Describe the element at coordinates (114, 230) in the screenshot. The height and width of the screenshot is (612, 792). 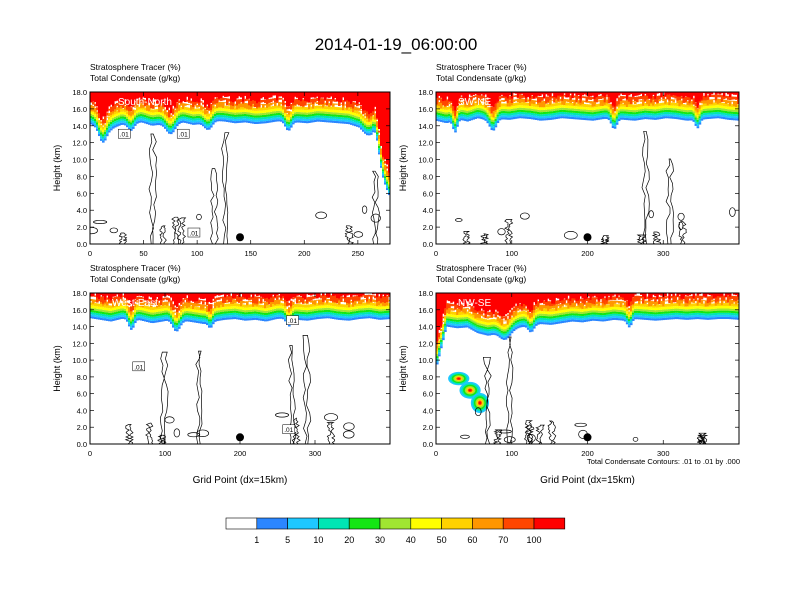
I see `contour-cell` at that location.